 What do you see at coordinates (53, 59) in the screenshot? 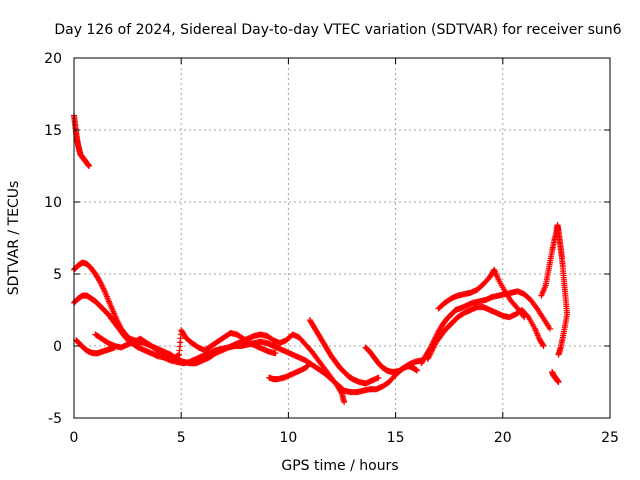
I see `y-tick-label: 20` at bounding box center [53, 59].